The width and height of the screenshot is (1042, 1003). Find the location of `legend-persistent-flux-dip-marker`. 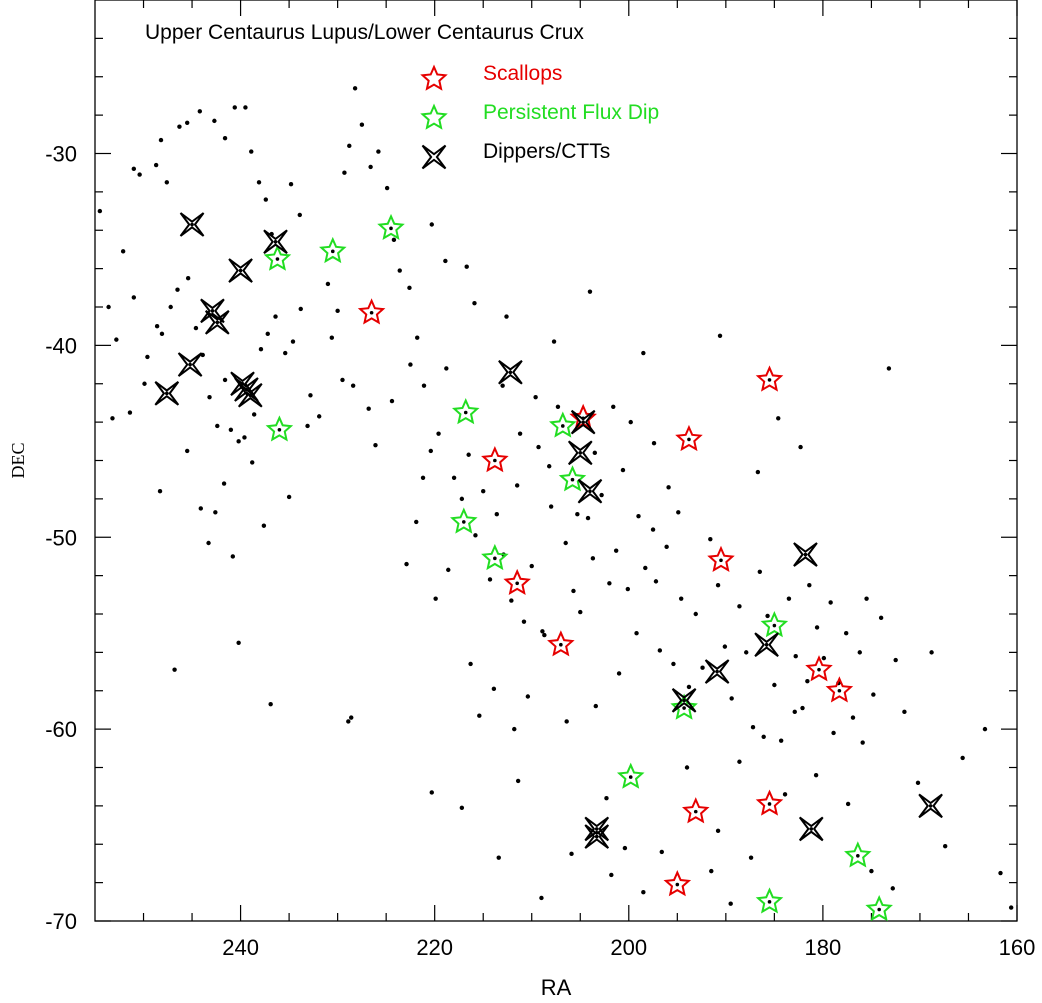

legend-persistent-flux-dip-marker is located at coordinates (434, 116).